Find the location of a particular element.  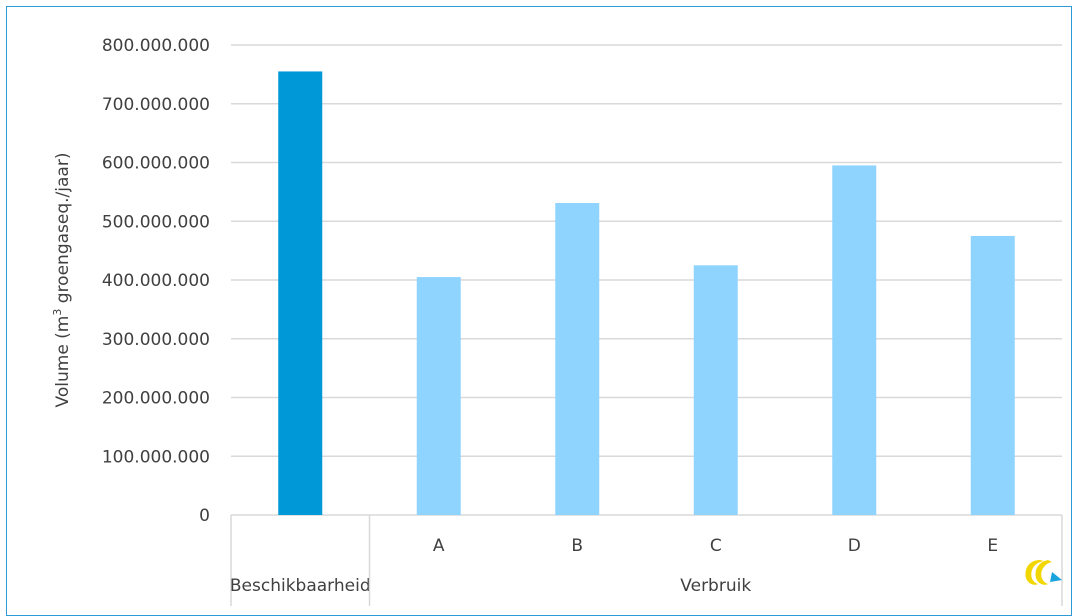

y-tick-label: 100.000.000 is located at coordinates (156, 457).